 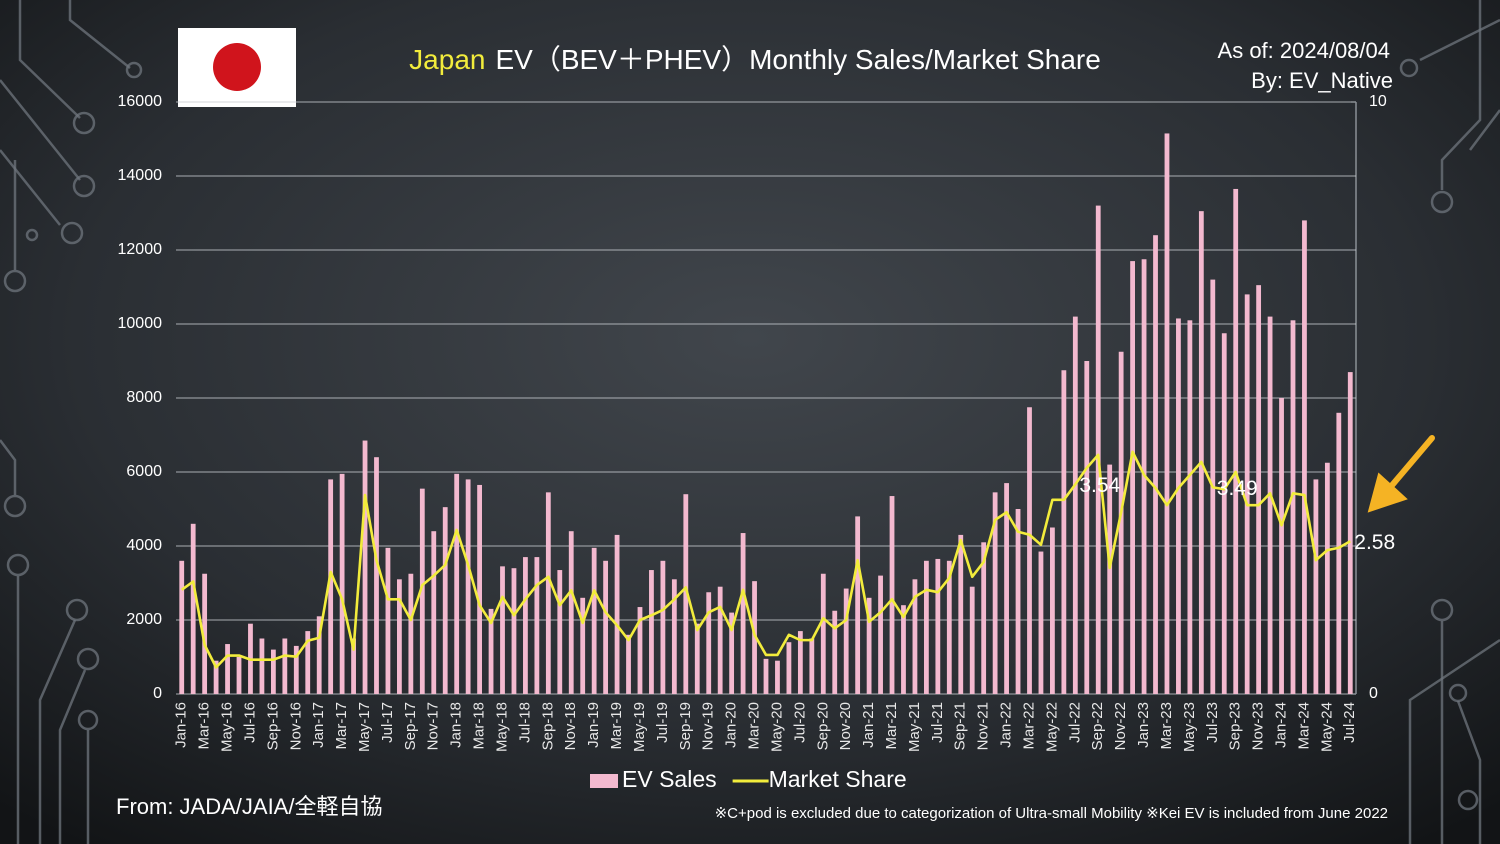 What do you see at coordinates (447, 59) in the screenshot?
I see `title-highlight: Japan` at bounding box center [447, 59].